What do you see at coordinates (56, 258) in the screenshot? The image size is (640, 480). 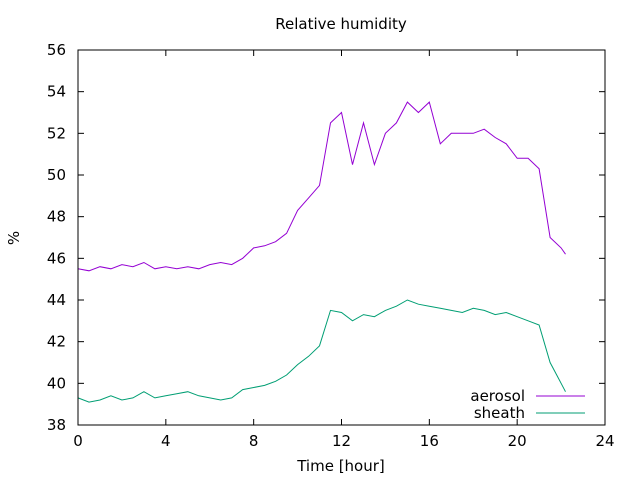 I see `y-tick-label: 46` at bounding box center [56, 258].